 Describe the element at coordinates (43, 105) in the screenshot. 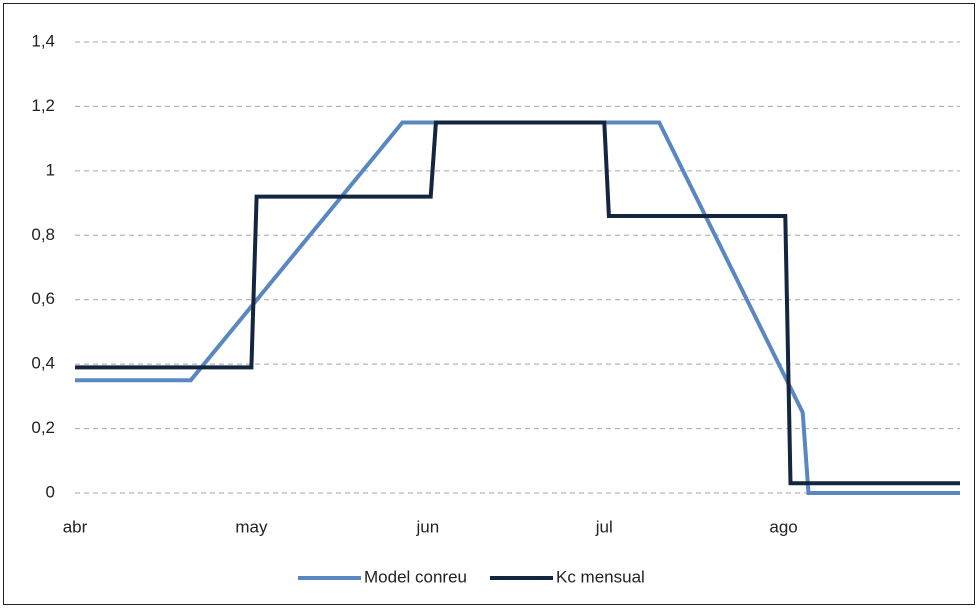

I see `y-tick-label: 1,2` at that location.